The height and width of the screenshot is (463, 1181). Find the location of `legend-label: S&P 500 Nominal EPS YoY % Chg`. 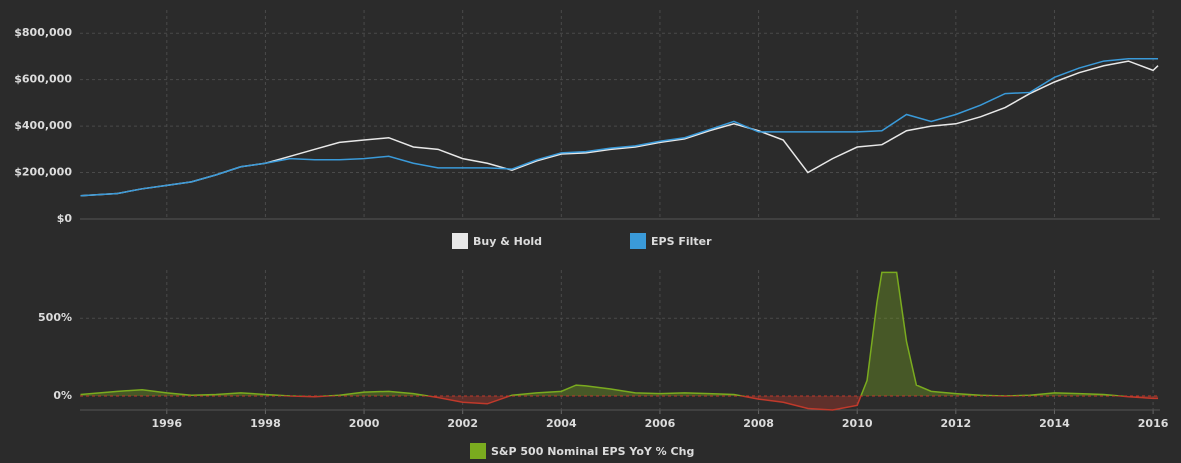

legend-label: S&P 500 Nominal EPS YoY % Chg is located at coordinates (592, 451).